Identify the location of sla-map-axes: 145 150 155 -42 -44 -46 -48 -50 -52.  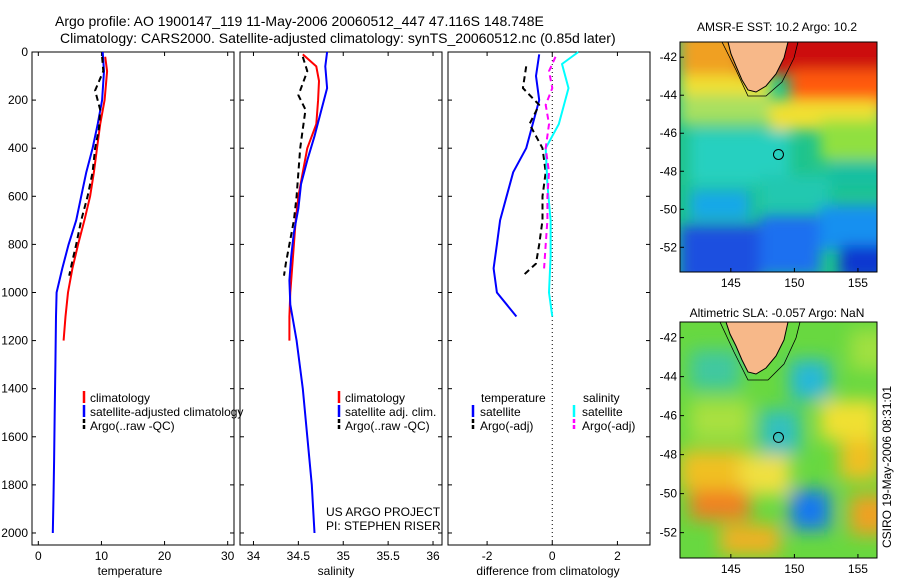
(764, 453).